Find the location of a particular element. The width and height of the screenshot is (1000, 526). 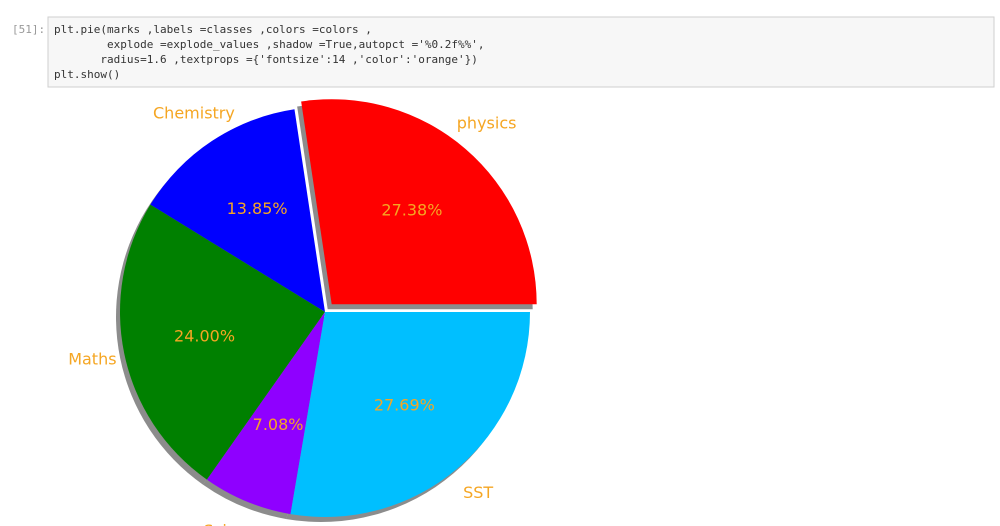

slice-label: physics is located at coordinates (487, 123).